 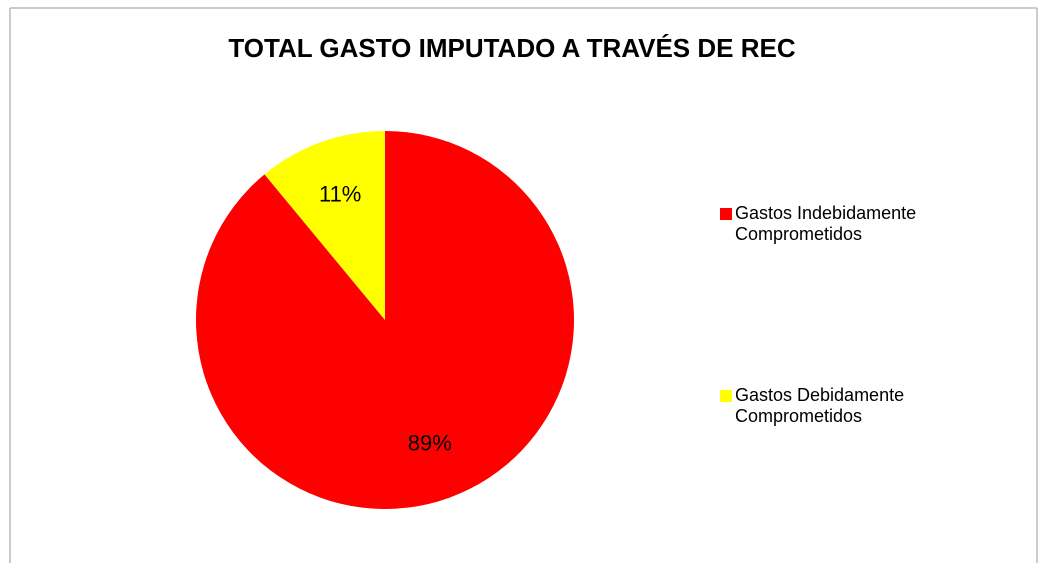 I want to click on pie-slice, so click(x=324, y=225).